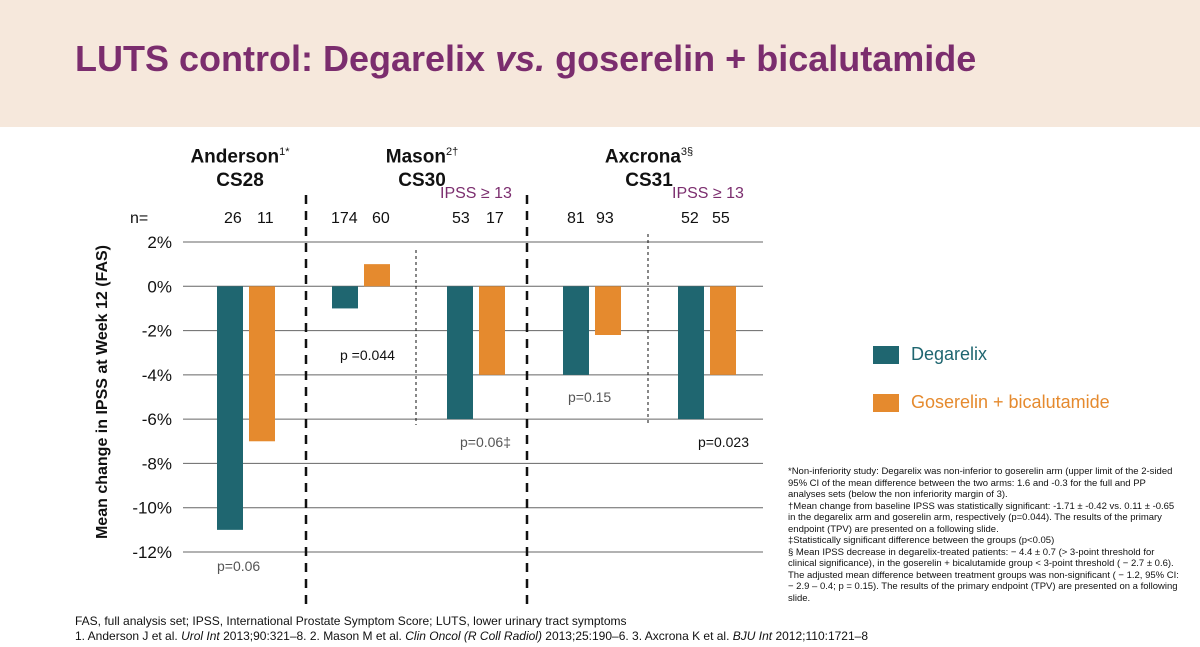  I want to click on n-value: 55, so click(721, 218).